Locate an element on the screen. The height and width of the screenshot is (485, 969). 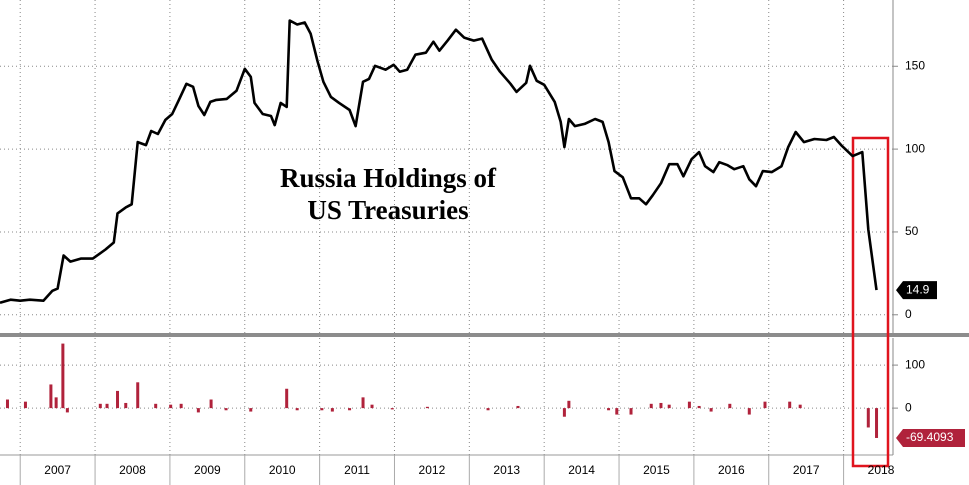
x-tick-label: 2018 is located at coordinates (881, 470).